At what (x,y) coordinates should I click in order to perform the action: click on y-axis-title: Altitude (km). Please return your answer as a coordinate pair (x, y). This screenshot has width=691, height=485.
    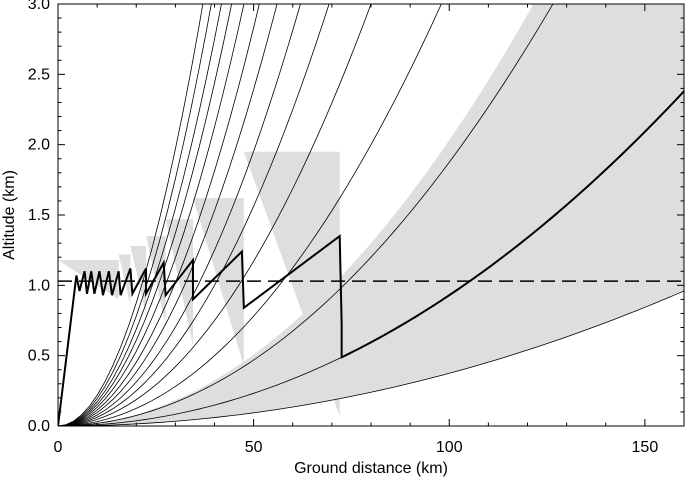
    Looking at the image, I should click on (9, 215).